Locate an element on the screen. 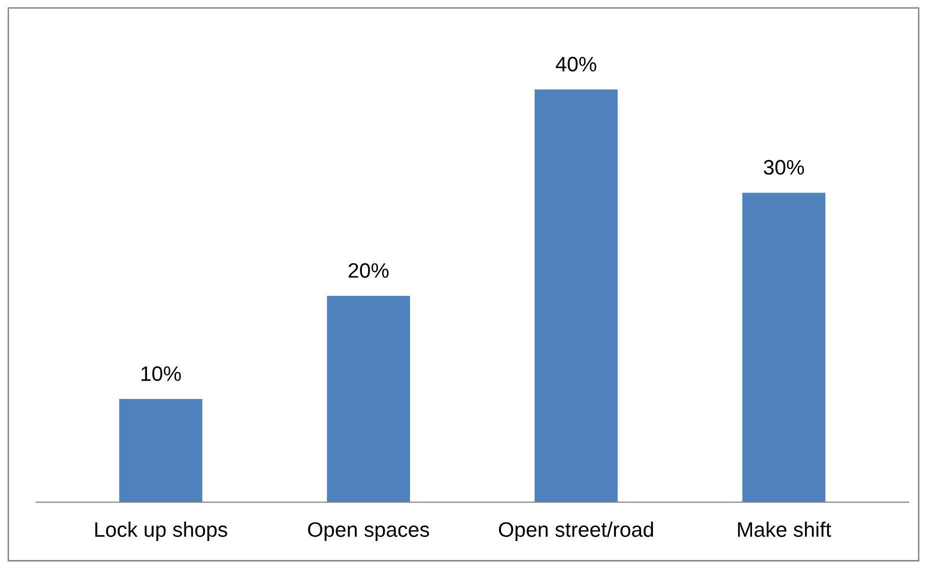 Image resolution: width=927 pixels, height=563 pixels. x-tick-label: Open spaces is located at coordinates (369, 532).